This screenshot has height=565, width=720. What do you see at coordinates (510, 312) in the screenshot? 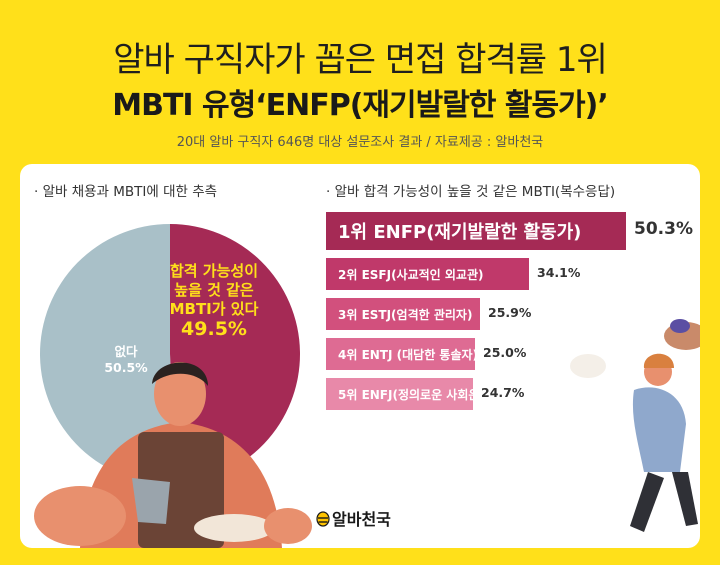
I see `bar-value-rank-3: 25.9%` at bounding box center [510, 312].